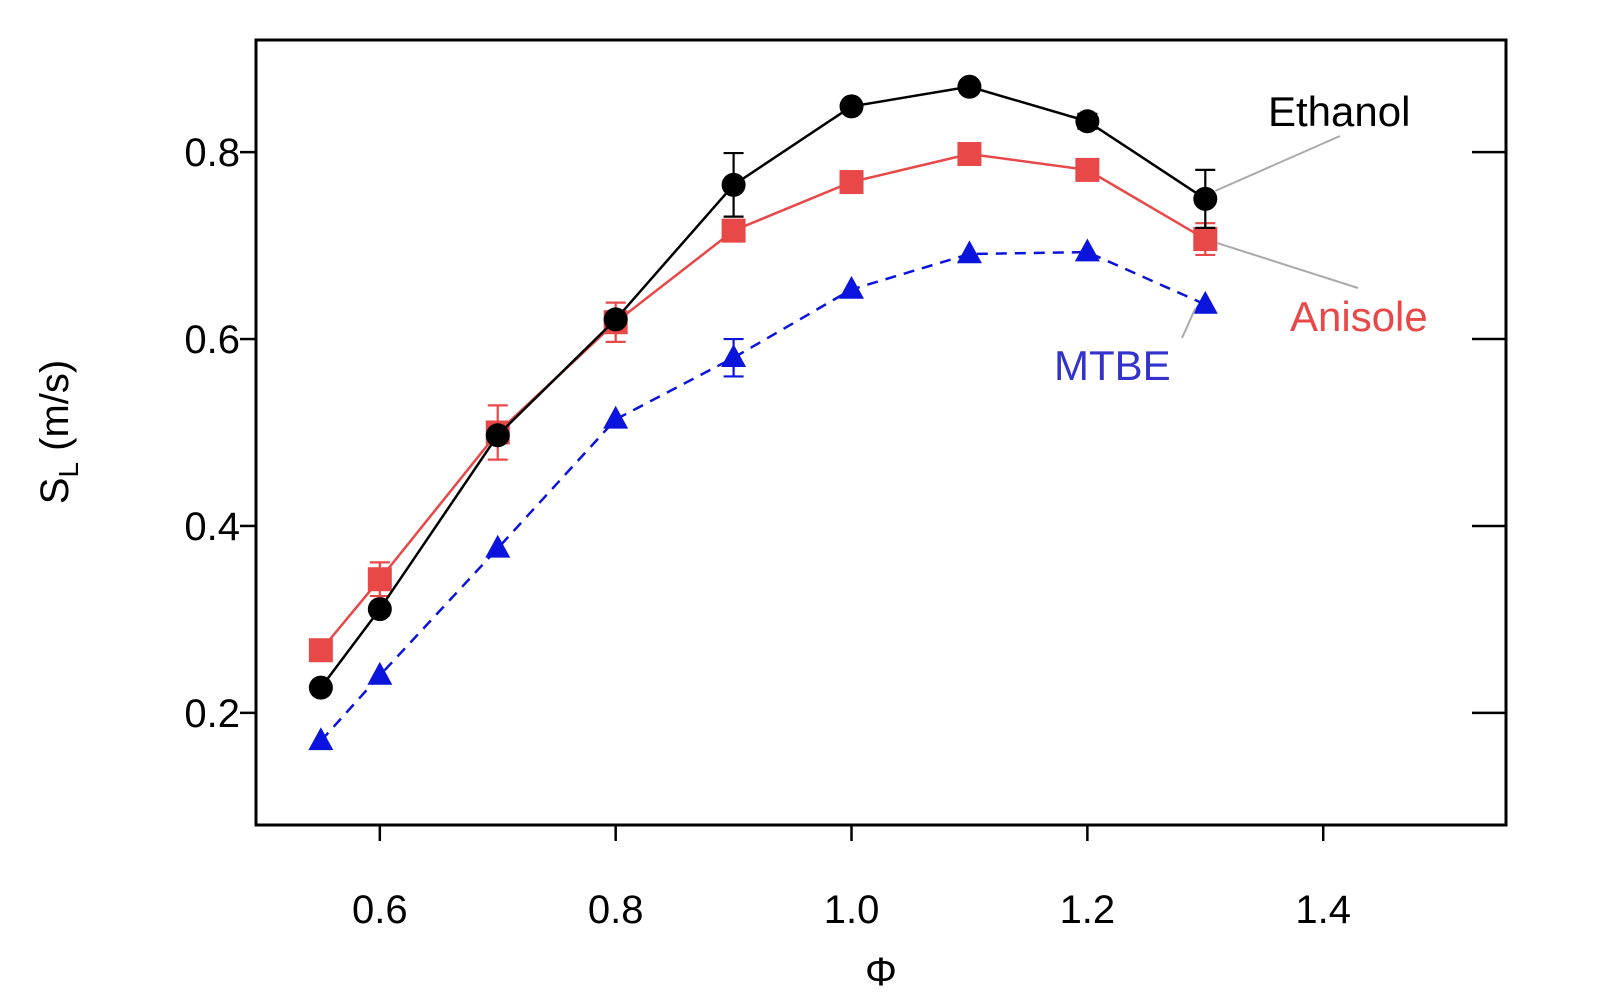 This screenshot has height=994, width=1600. What do you see at coordinates (1270, 237) in the screenshot?
I see `leader-lines` at bounding box center [1270, 237].